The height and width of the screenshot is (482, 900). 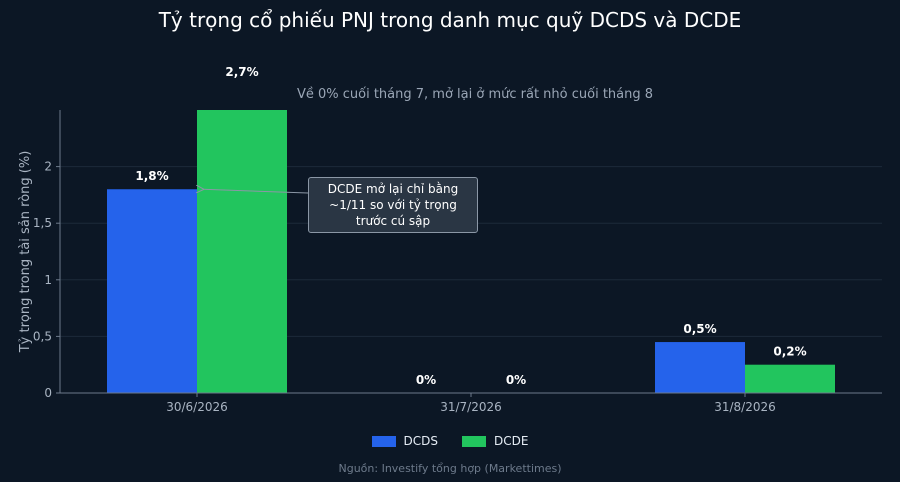 I want to click on legend-item-dcde: DCDE, so click(x=495, y=441).